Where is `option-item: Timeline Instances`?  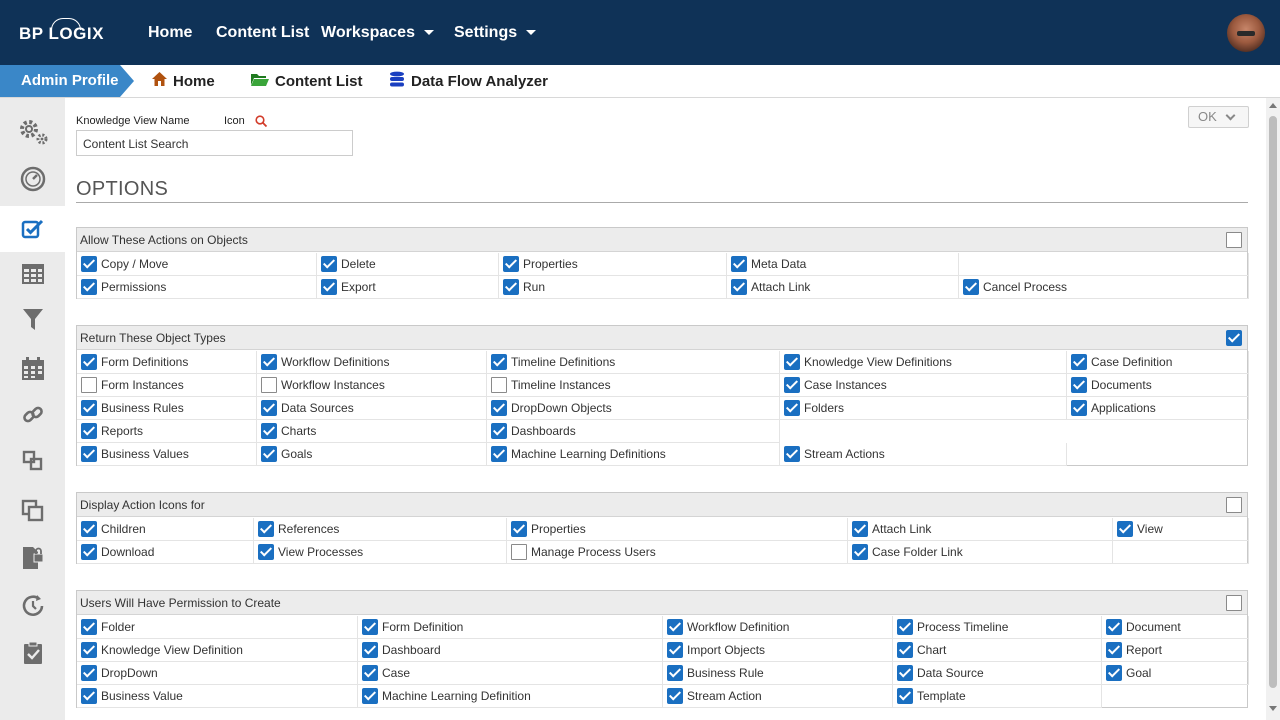
option-item: Timeline Instances is located at coordinates (633, 385).